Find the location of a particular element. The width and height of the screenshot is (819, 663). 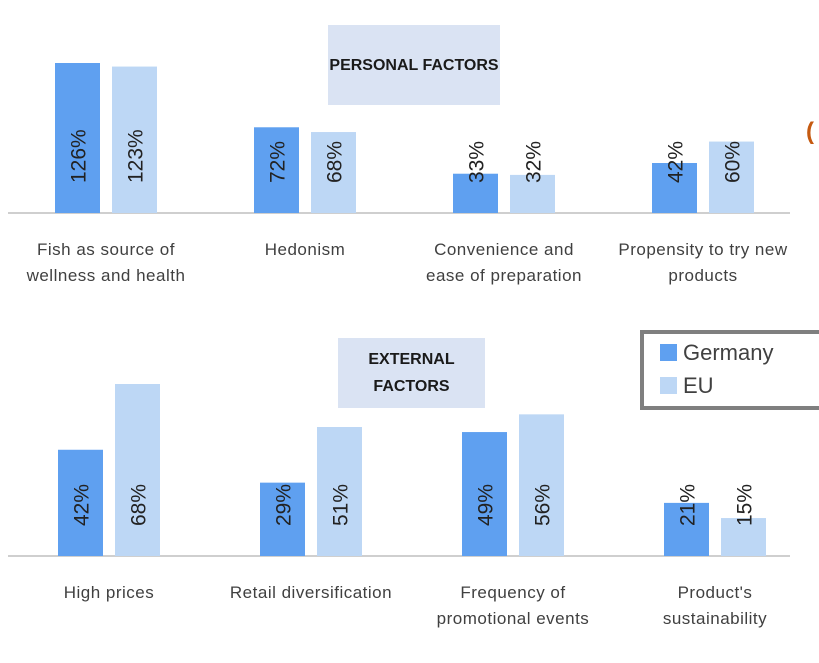

value-label: 29% is located at coordinates (284, 505).